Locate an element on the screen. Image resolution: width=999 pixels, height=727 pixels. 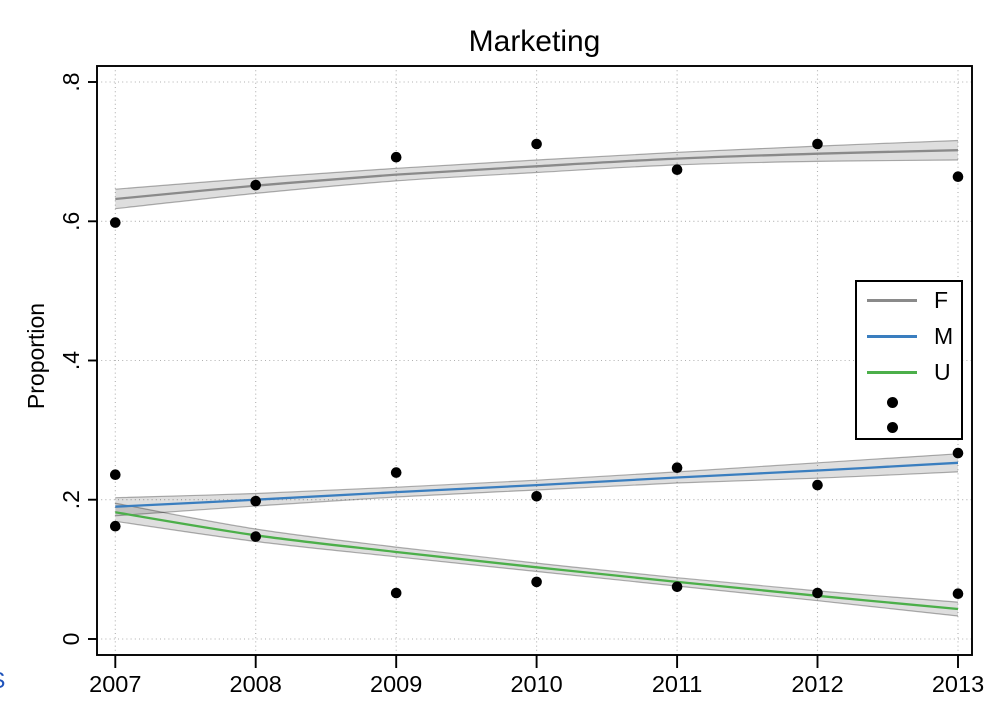
x-tick-label: 2010 is located at coordinates (536, 684).